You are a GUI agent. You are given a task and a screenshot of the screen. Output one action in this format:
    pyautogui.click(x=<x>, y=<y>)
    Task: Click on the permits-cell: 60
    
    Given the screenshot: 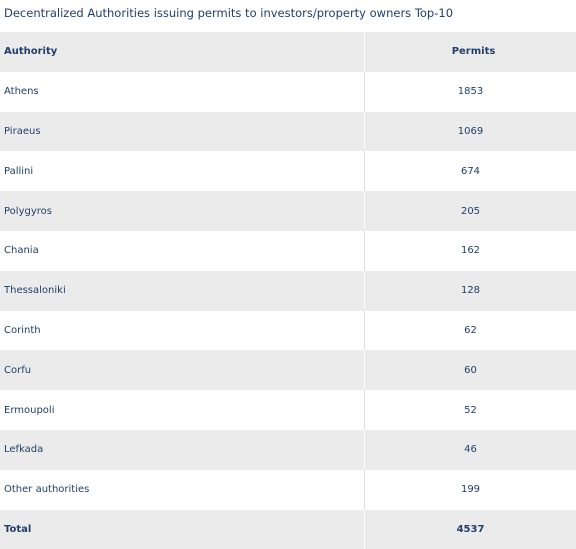 What is the action you would take?
    pyautogui.click(x=470, y=370)
    